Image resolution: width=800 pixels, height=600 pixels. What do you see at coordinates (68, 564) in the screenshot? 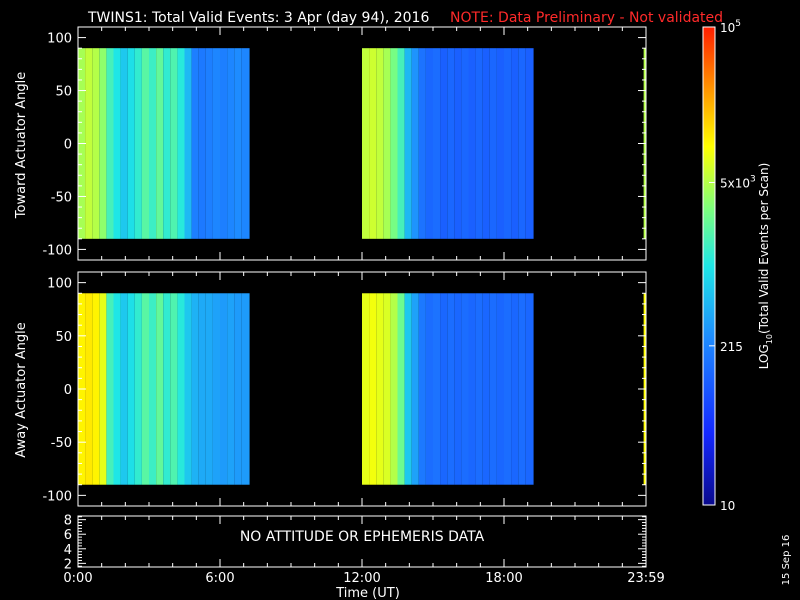
I see `attitude-ytick-label: 2` at bounding box center [68, 564].